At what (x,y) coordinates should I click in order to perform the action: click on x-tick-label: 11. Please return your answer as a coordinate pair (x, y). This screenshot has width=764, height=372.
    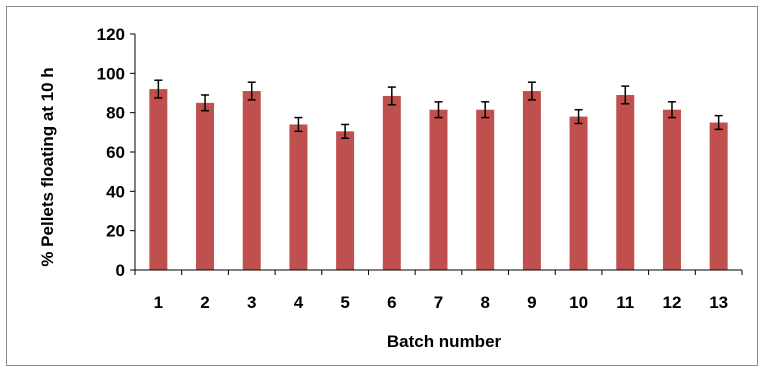
    Looking at the image, I should click on (625, 302).